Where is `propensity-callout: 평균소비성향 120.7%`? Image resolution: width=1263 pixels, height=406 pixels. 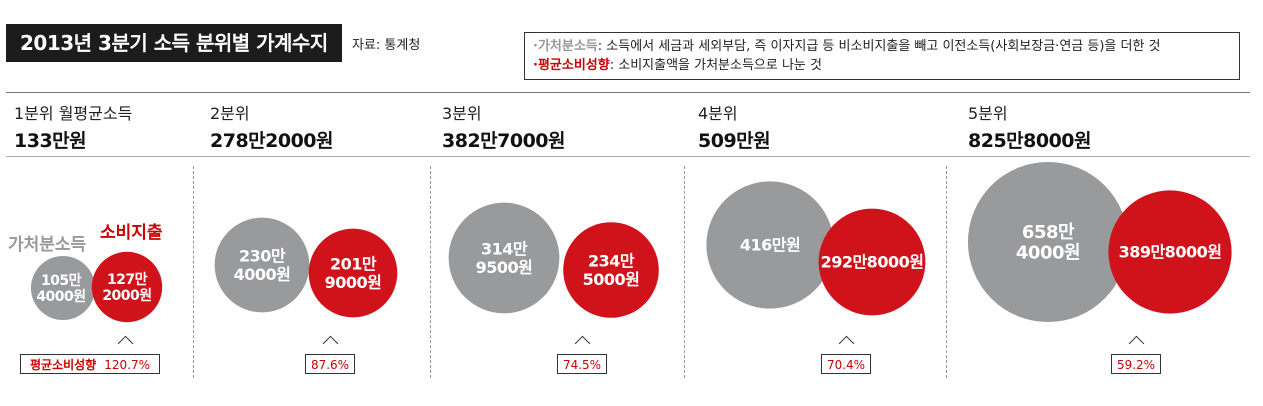 propensity-callout: 평균소비성향 120.7% is located at coordinates (90, 364).